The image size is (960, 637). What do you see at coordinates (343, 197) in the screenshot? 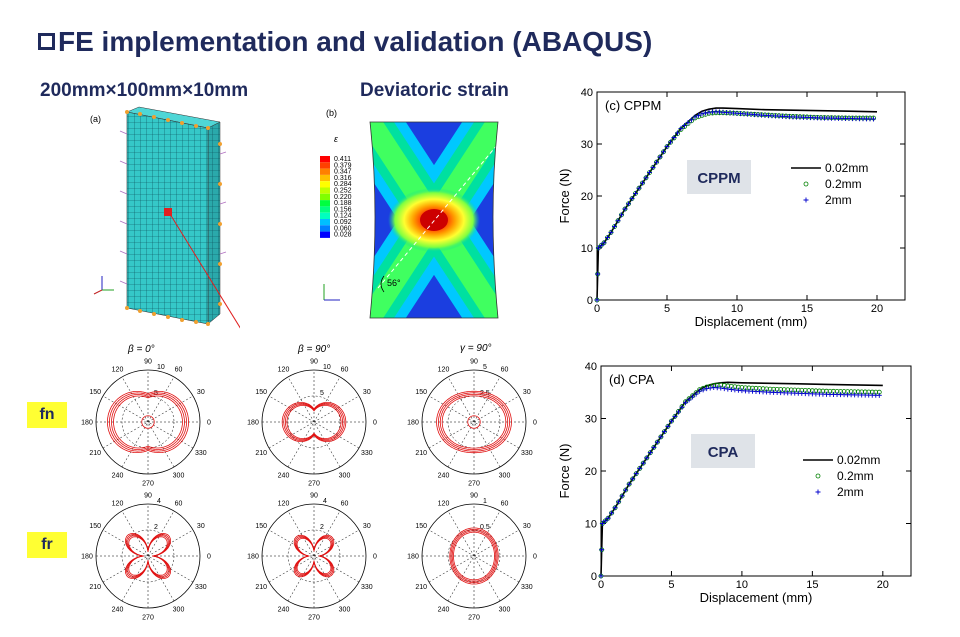
I see `contour-legend-value: 0.220` at bounding box center [343, 197].